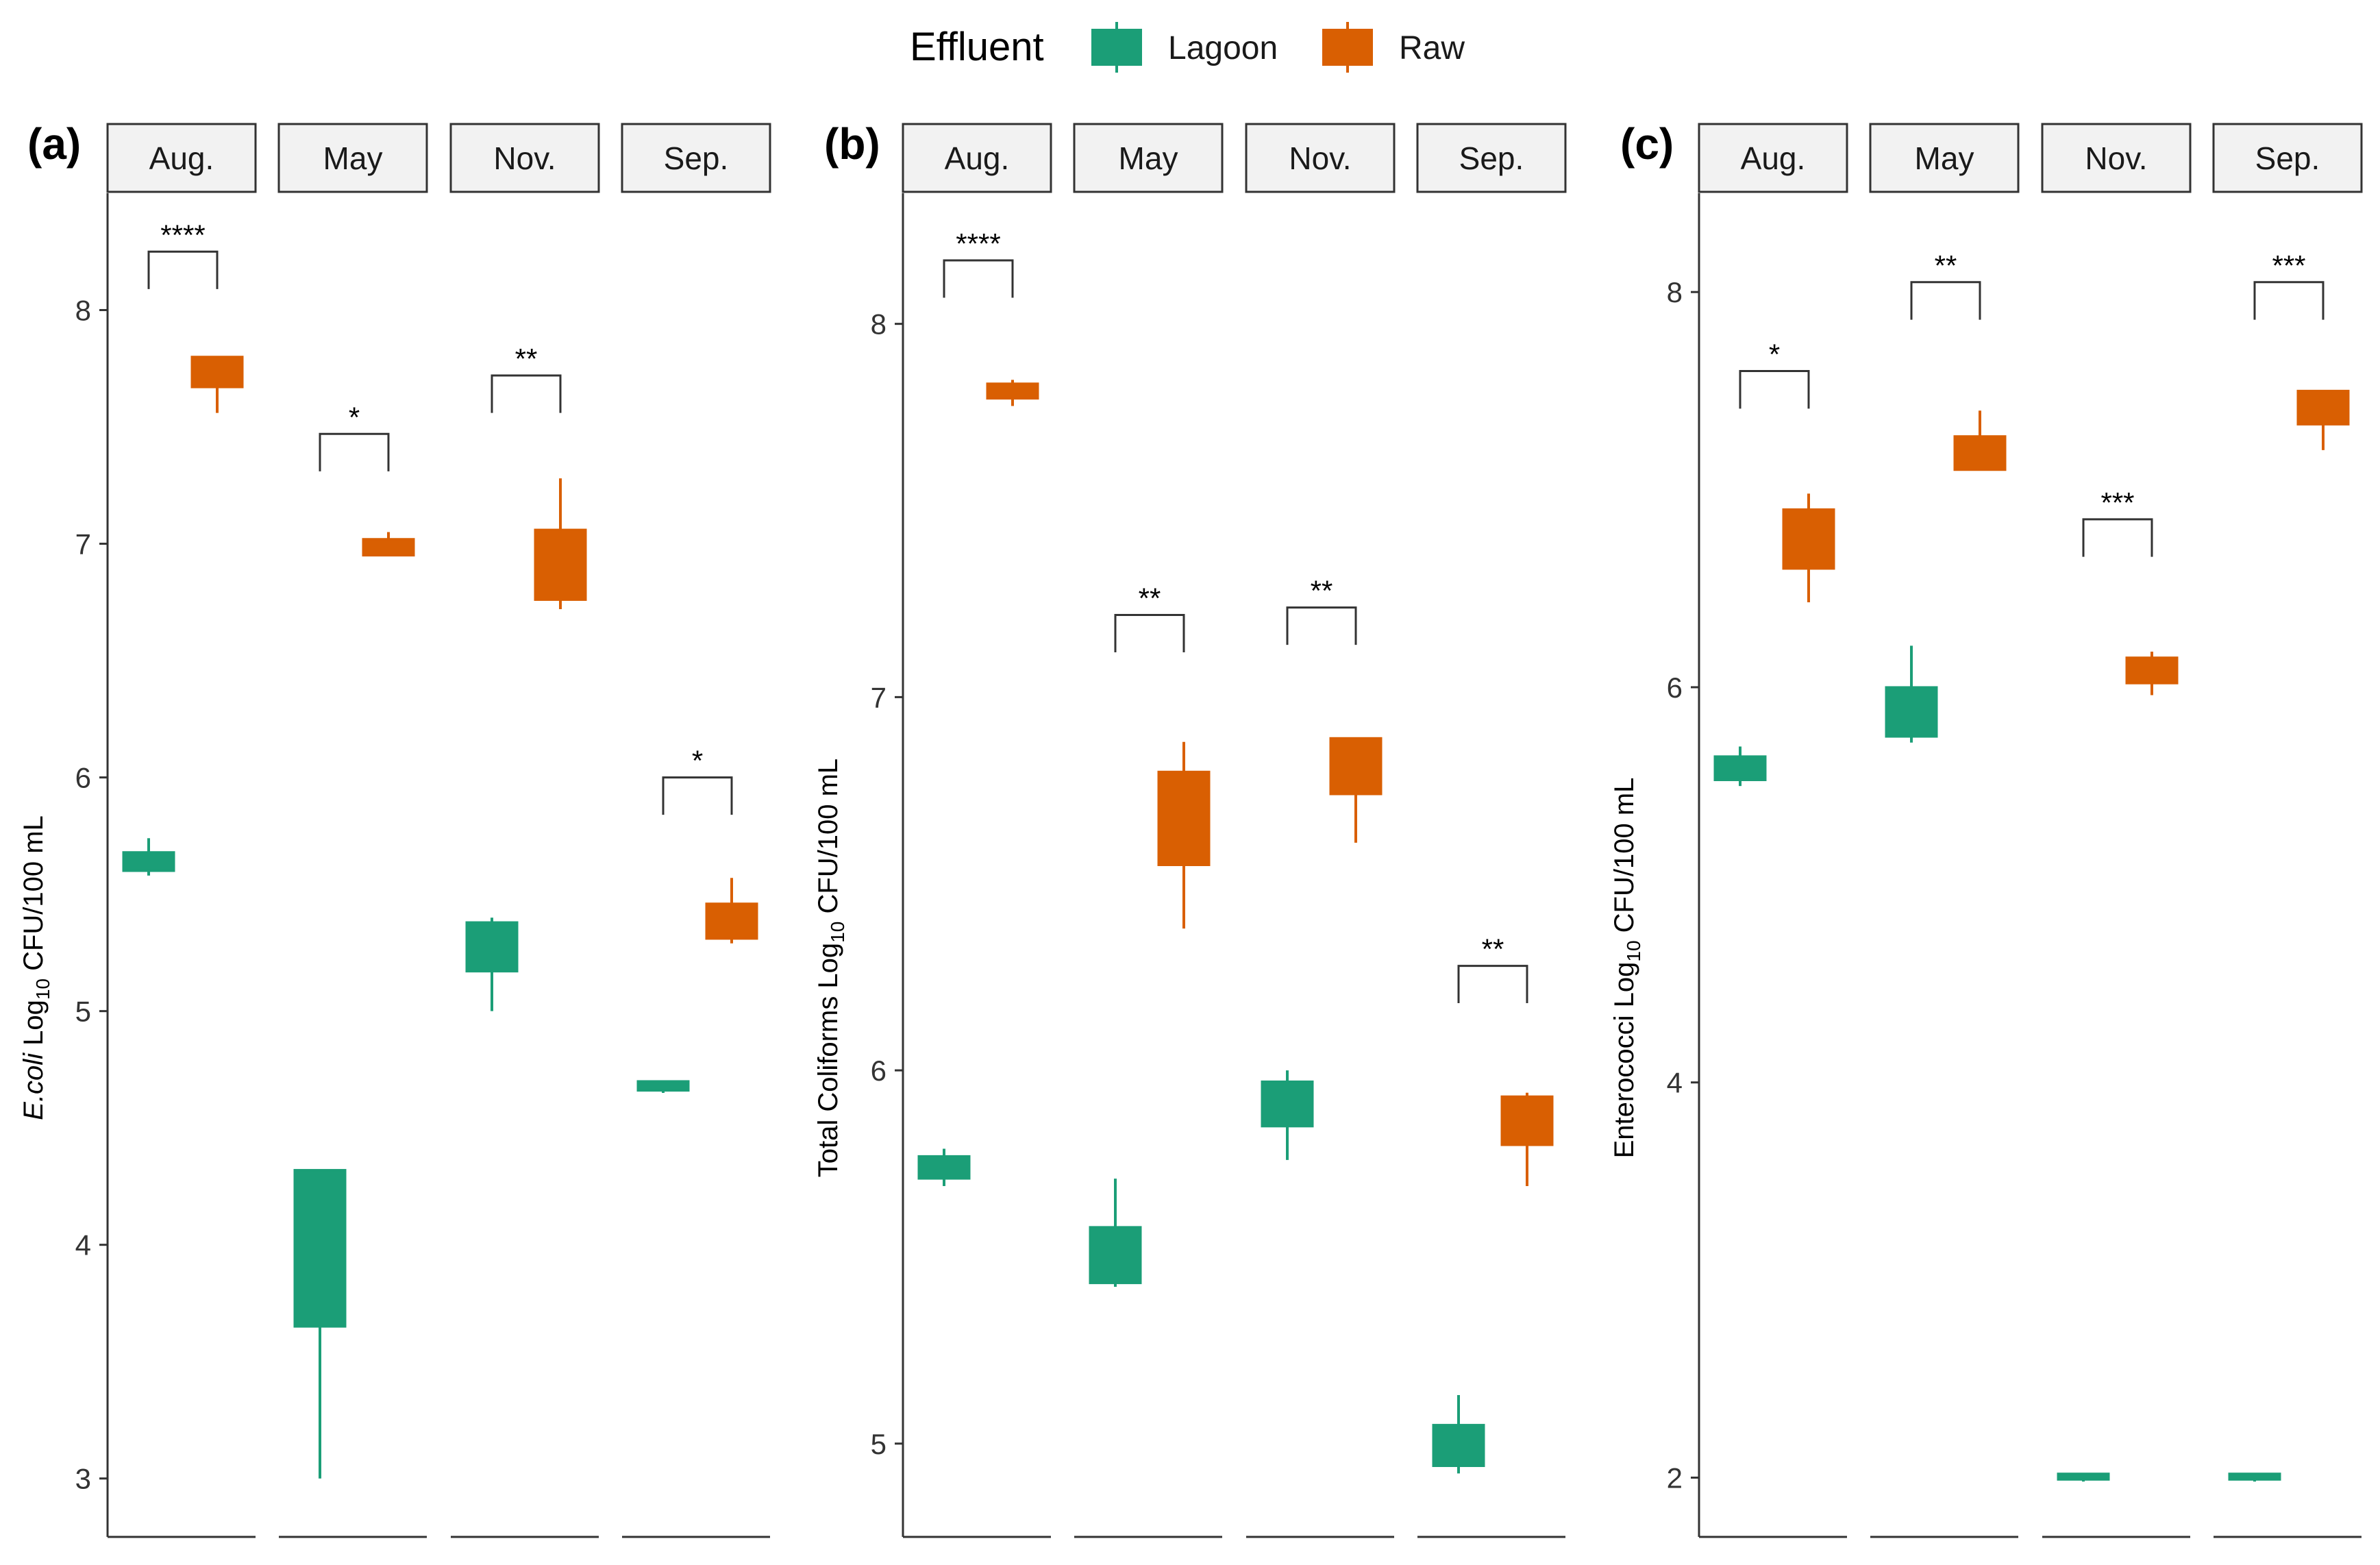 This screenshot has height=1565, width=2380. Describe the element at coordinates (1432, 48) in the screenshot. I see `legend-item-label: Raw` at that location.